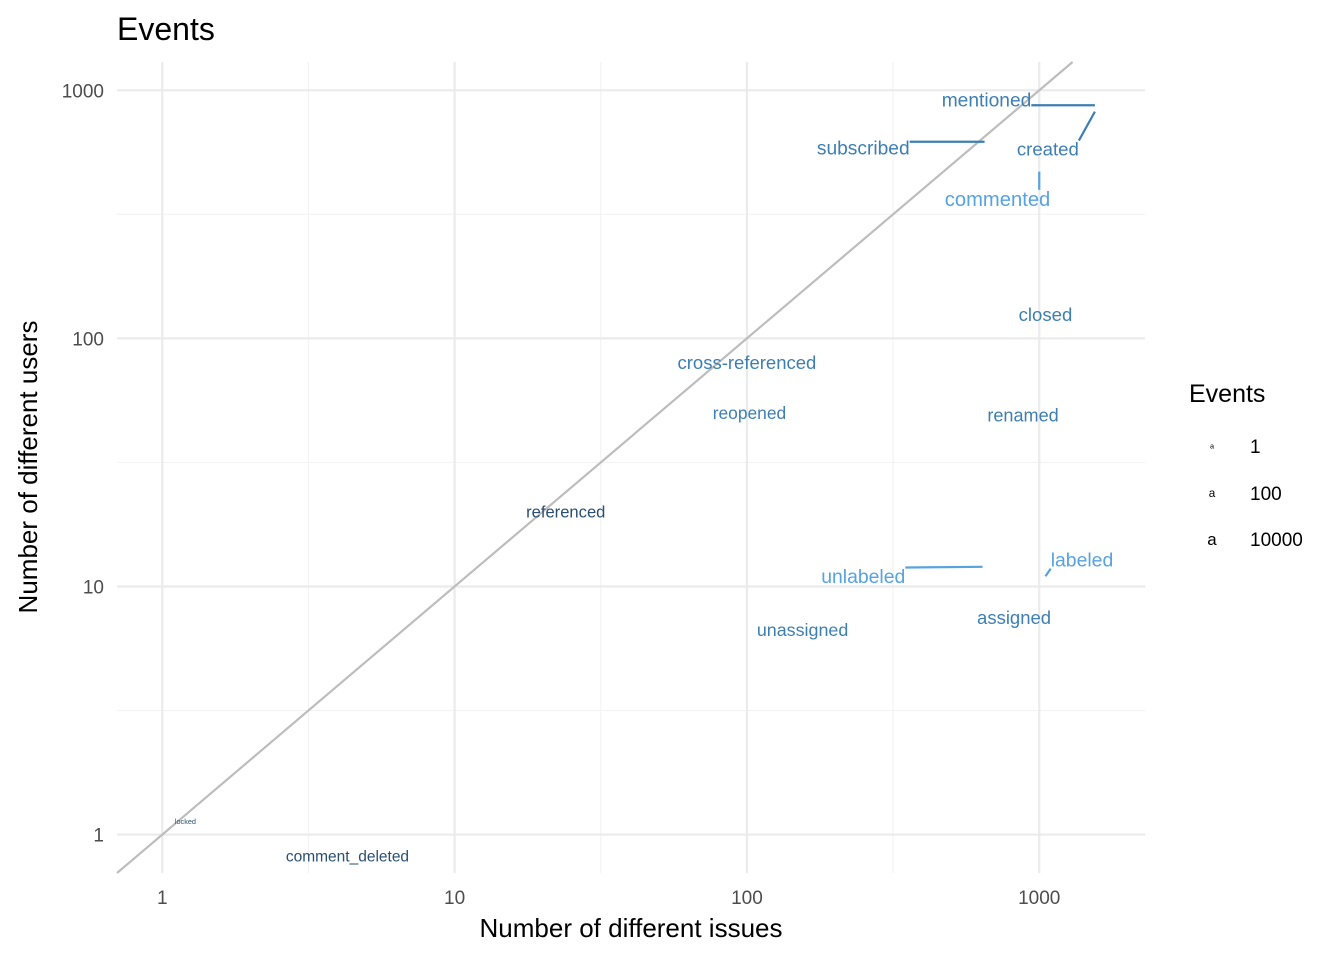 The width and height of the screenshot is (1344, 960). I want to click on label-connector-segments, so click(1000, 340).